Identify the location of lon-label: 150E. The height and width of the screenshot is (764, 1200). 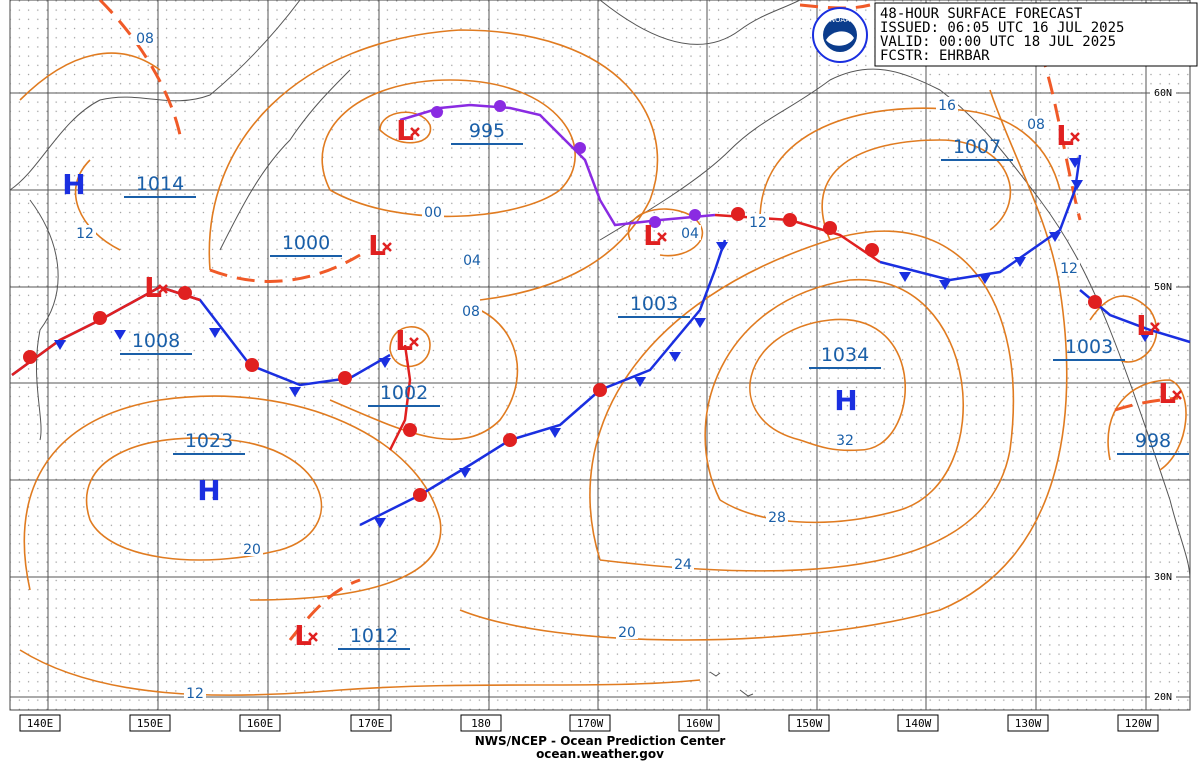
(150, 723).